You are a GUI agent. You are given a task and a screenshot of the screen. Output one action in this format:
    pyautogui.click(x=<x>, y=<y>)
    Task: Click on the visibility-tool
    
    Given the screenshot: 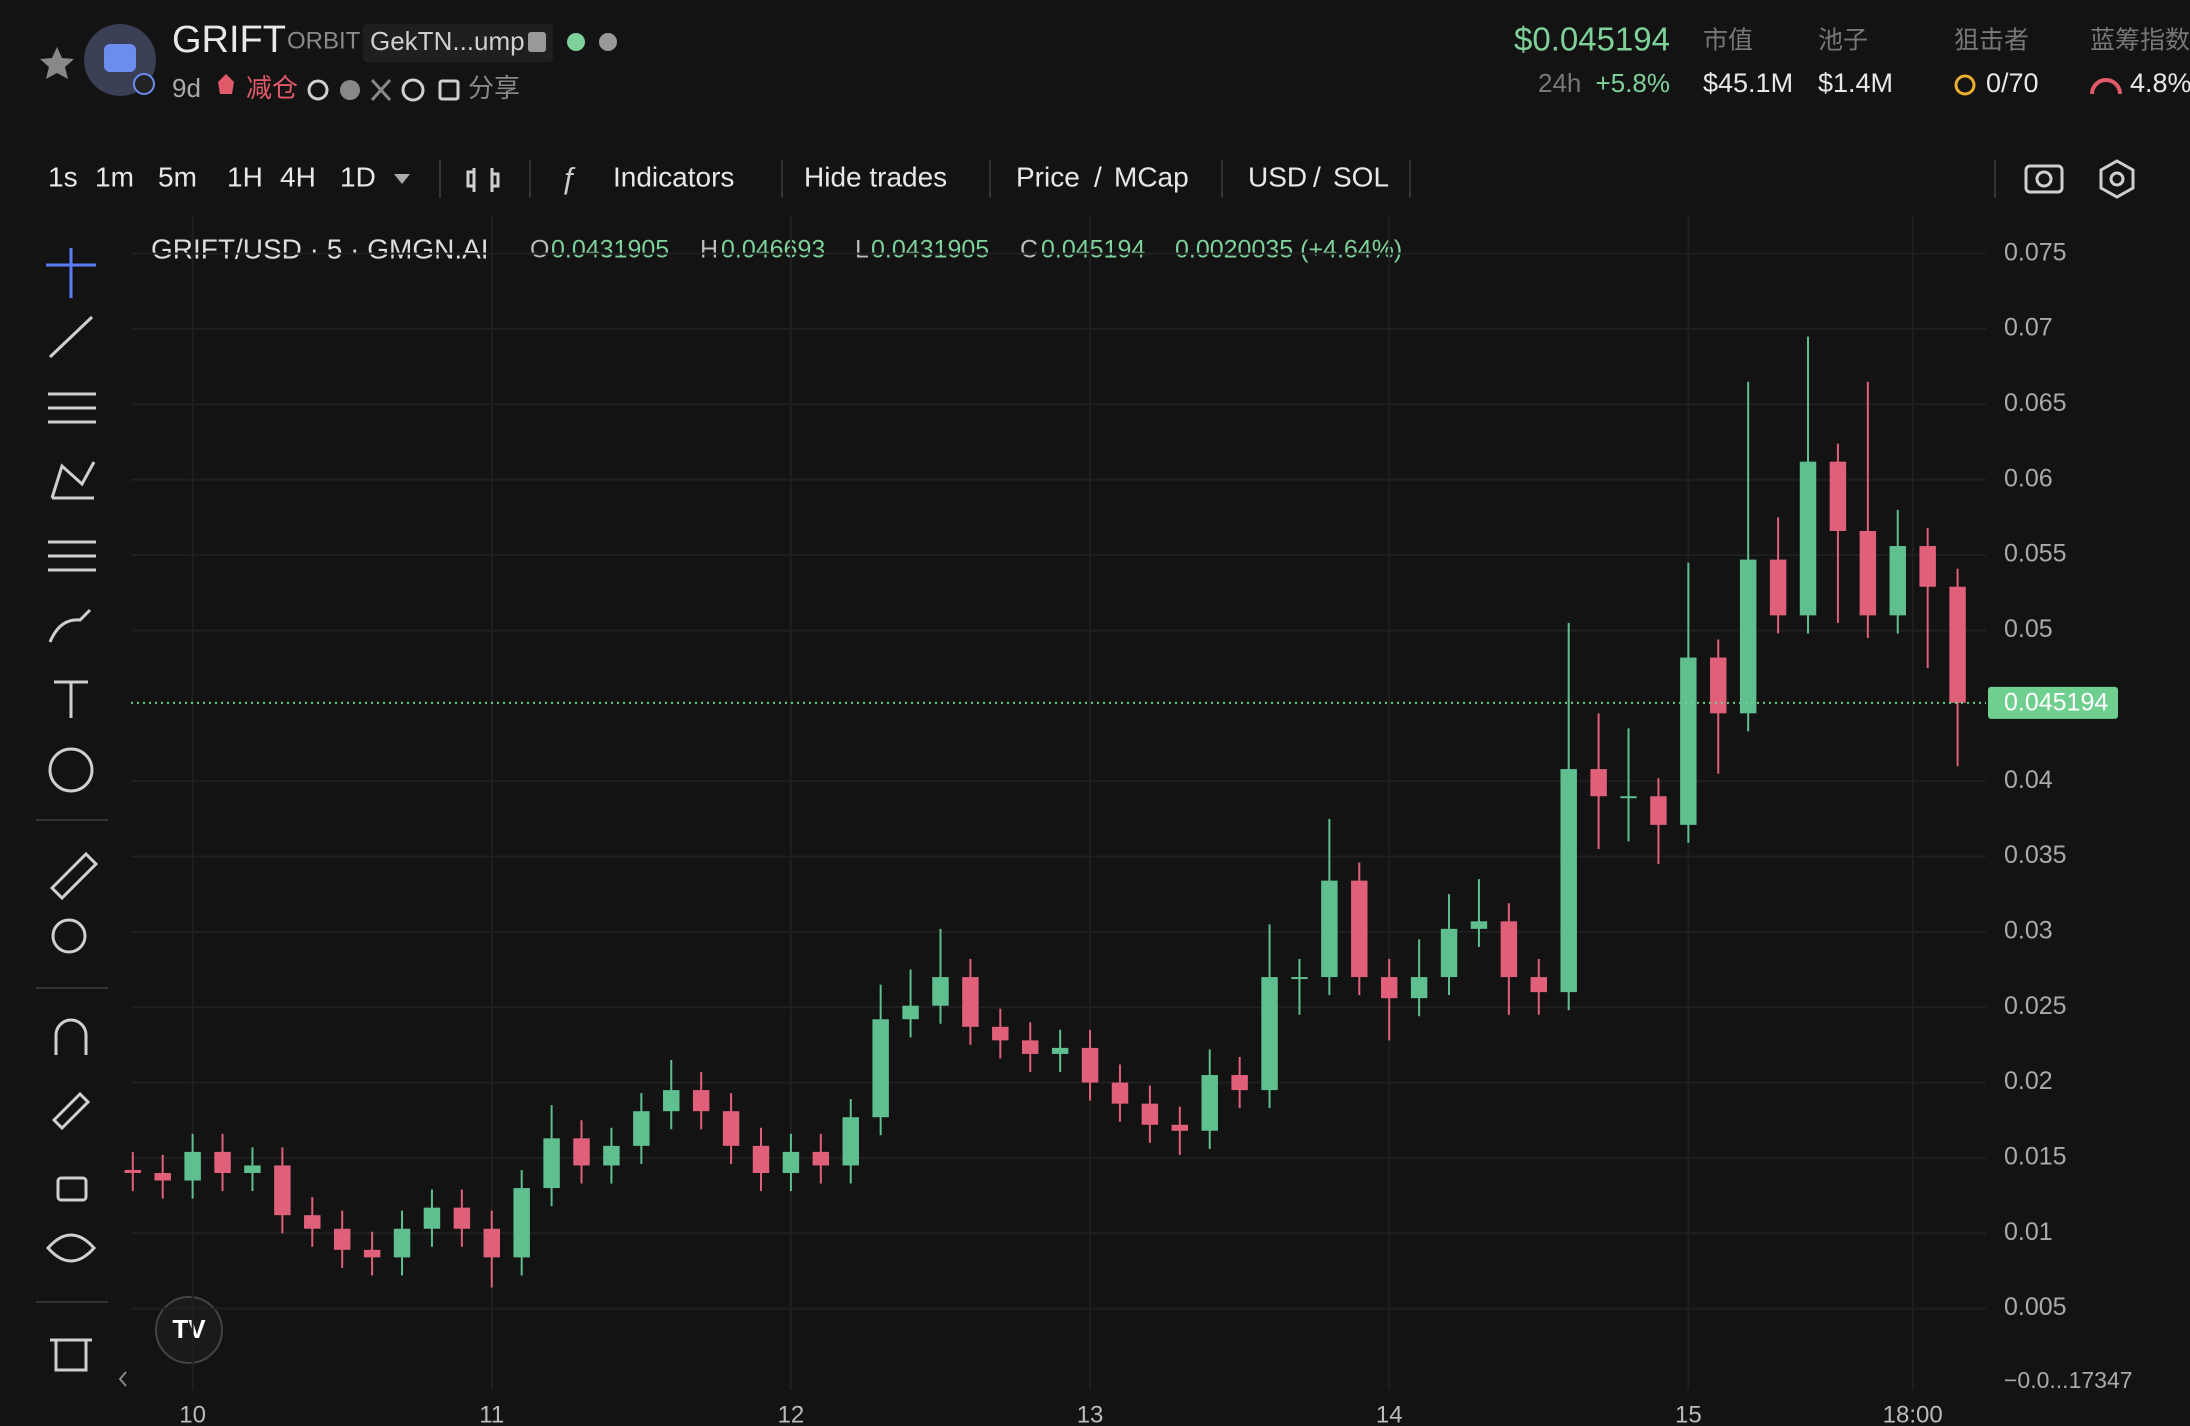 What is the action you would take?
    pyautogui.click(x=71, y=1248)
    